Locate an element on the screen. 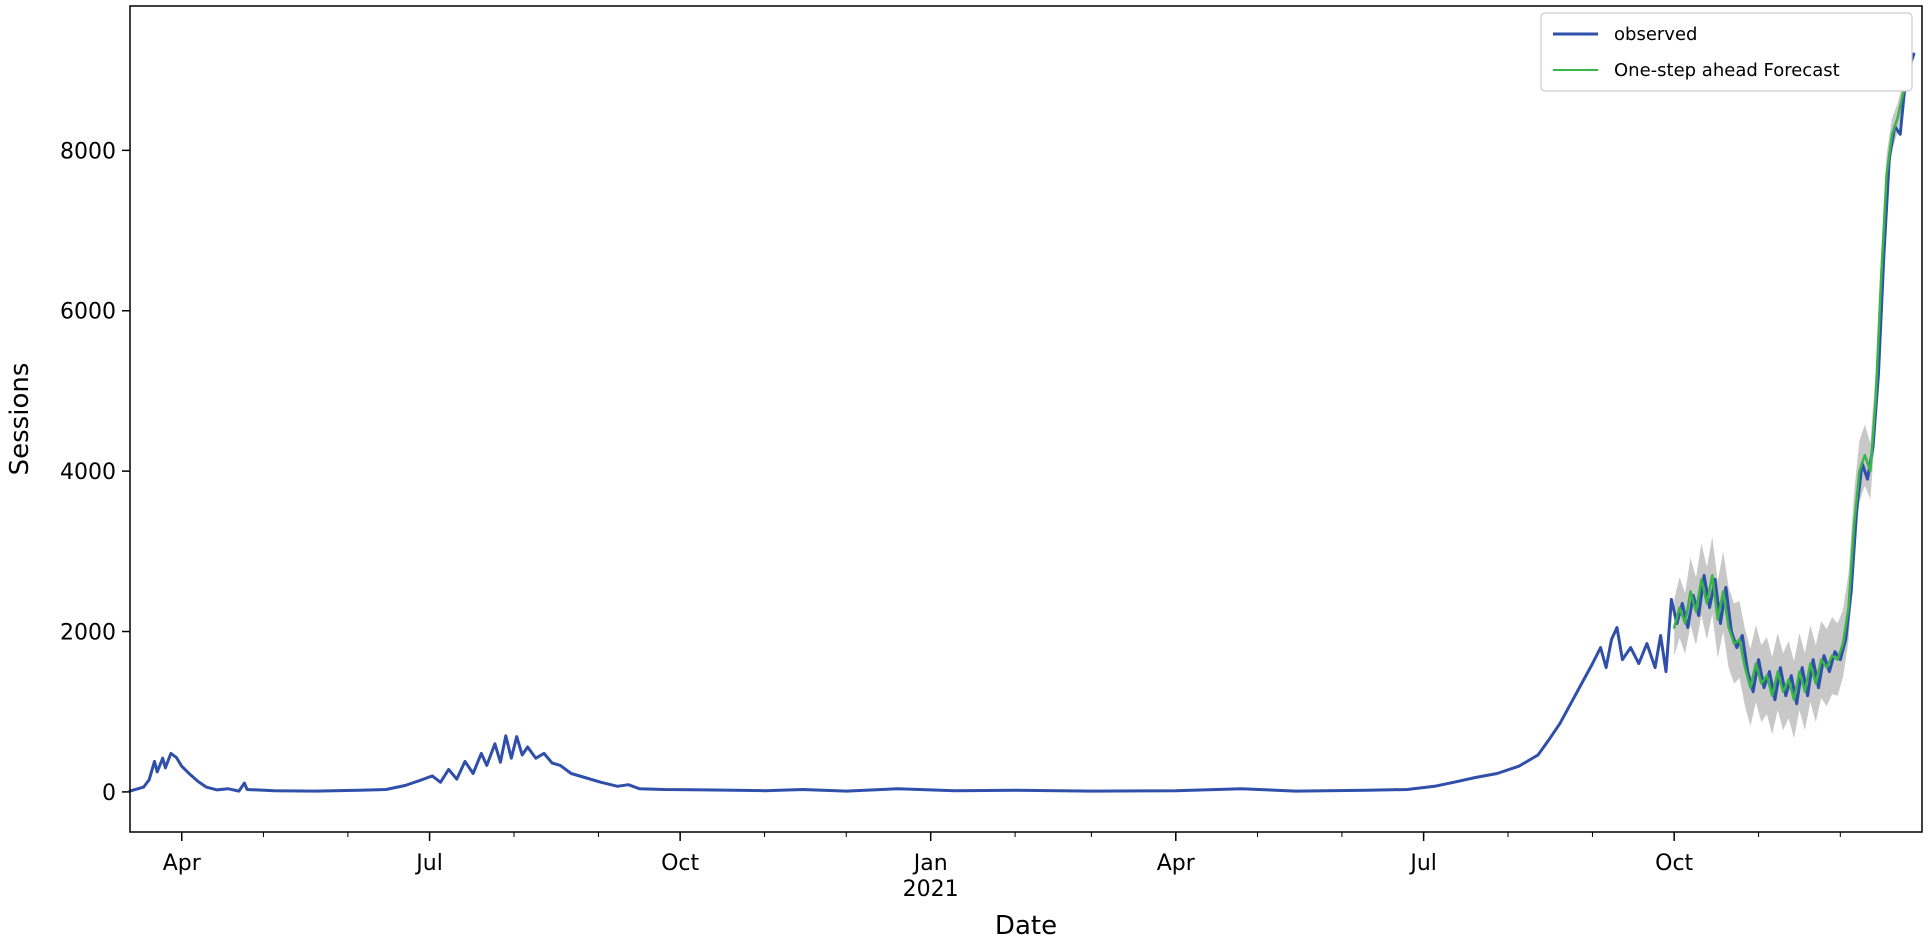 This screenshot has width=1930, height=944. legend-label-observed: observed is located at coordinates (1655, 34).